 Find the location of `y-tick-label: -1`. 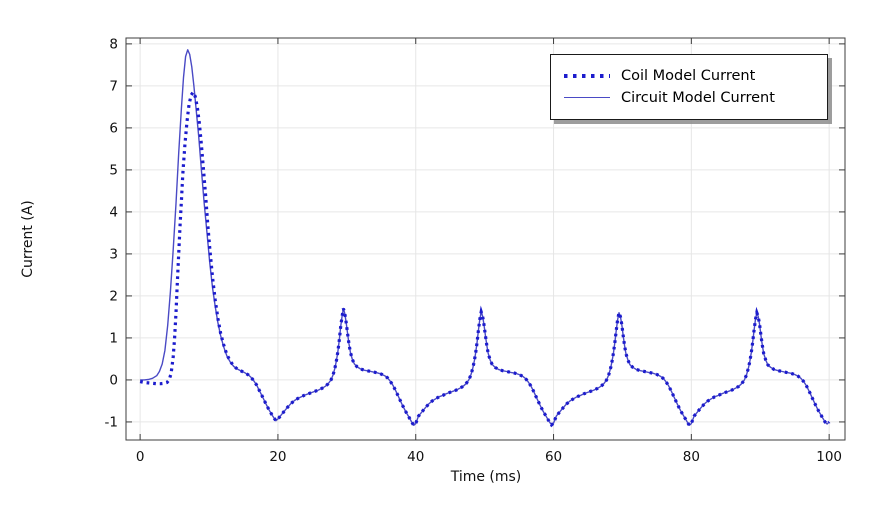

y-tick-label: -1 is located at coordinates (111, 422).